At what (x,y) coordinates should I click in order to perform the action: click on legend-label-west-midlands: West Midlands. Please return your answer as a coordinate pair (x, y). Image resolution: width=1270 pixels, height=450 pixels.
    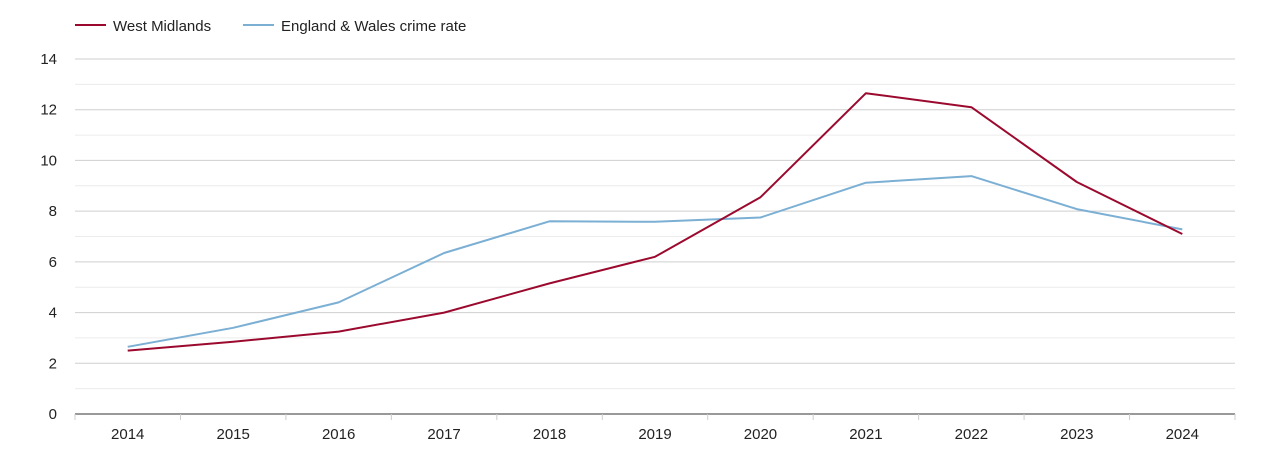
    Looking at the image, I should click on (162, 26).